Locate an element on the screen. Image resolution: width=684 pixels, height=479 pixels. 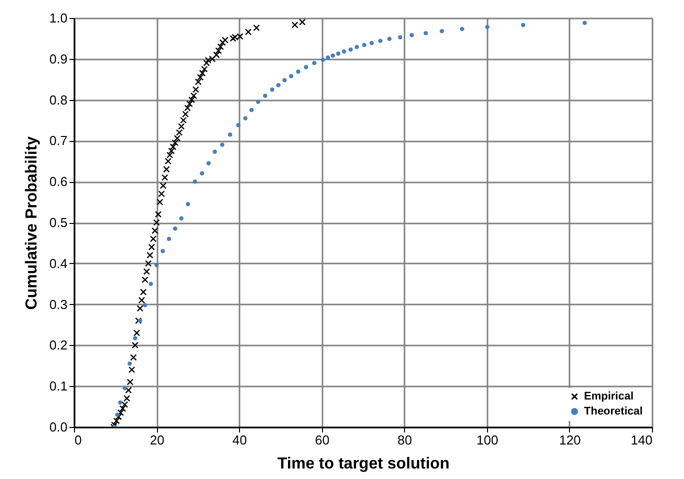
x-tick-label: 80 is located at coordinates (405, 440).